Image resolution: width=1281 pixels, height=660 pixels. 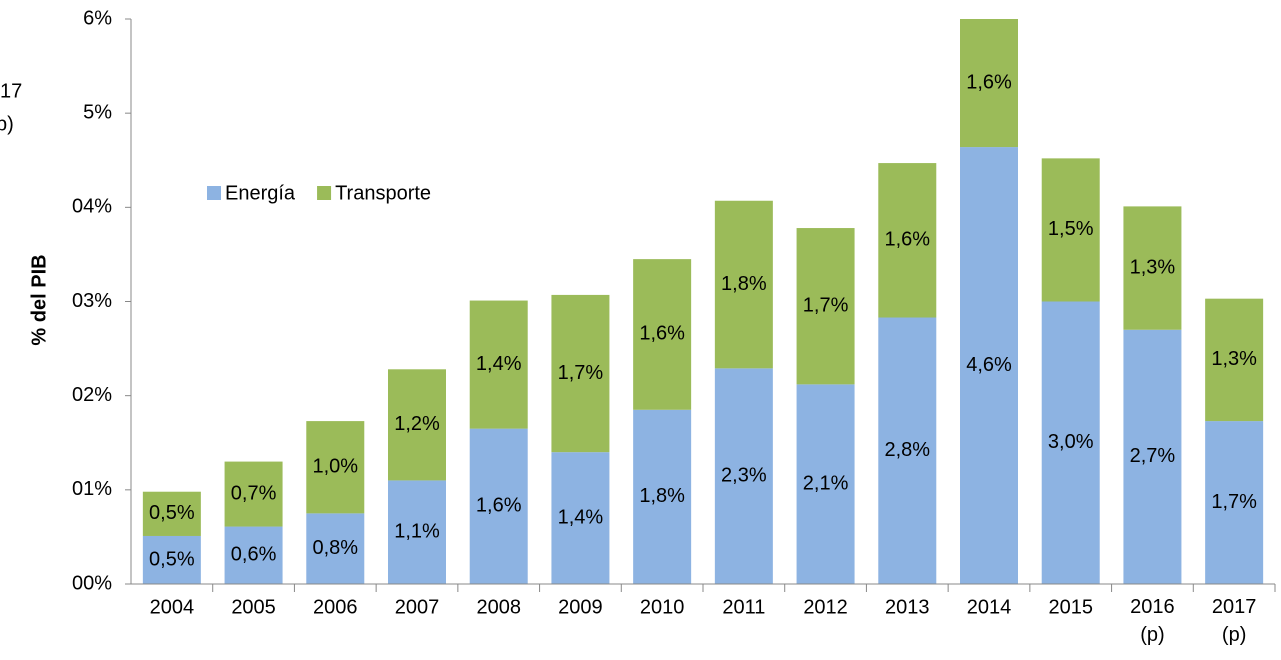 I want to click on x-tick-label: 2004, so click(x=172, y=607).